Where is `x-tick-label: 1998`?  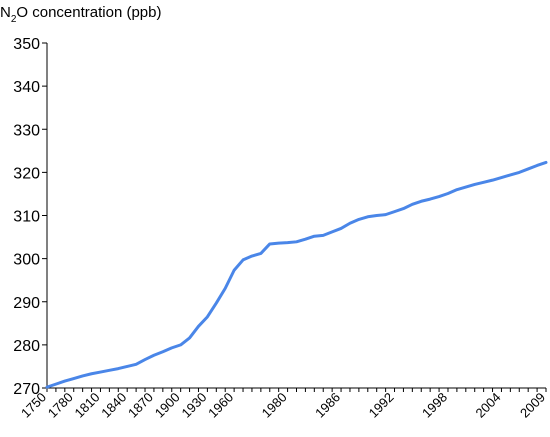
x-tick-label: 1998 is located at coordinates (434, 405).